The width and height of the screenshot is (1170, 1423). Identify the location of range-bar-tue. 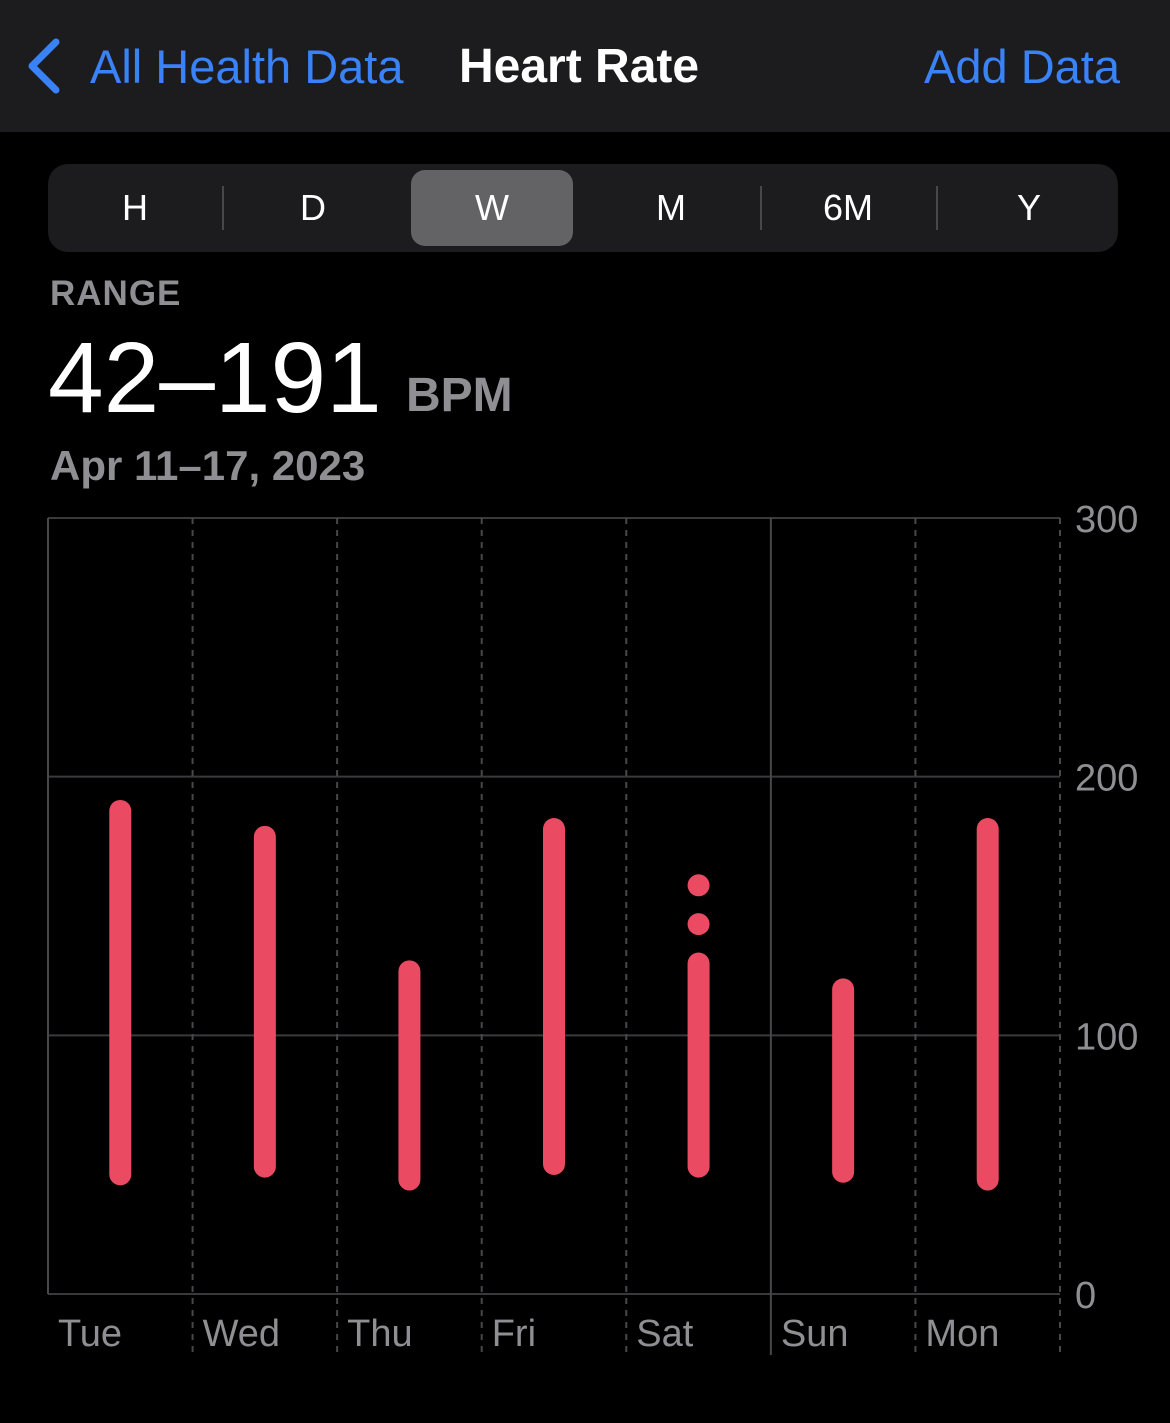
(120, 992).